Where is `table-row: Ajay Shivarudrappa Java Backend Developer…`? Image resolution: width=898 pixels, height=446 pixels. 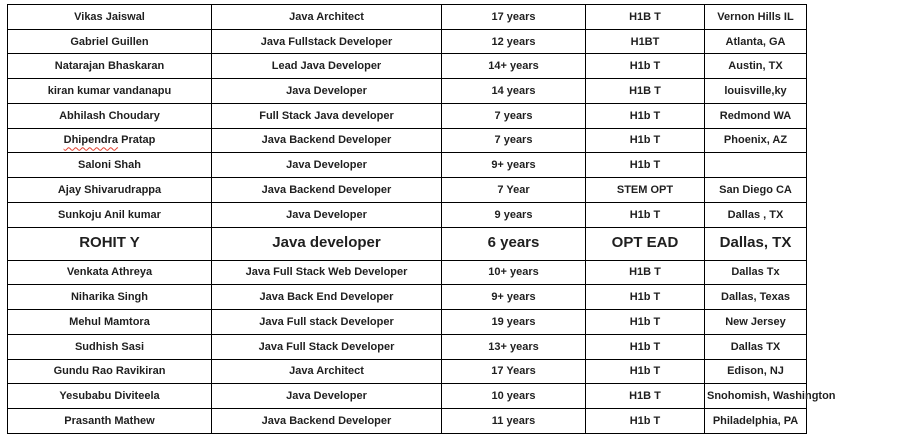
table-row: Ajay Shivarudrappa Java Backend Developer… is located at coordinates (407, 190).